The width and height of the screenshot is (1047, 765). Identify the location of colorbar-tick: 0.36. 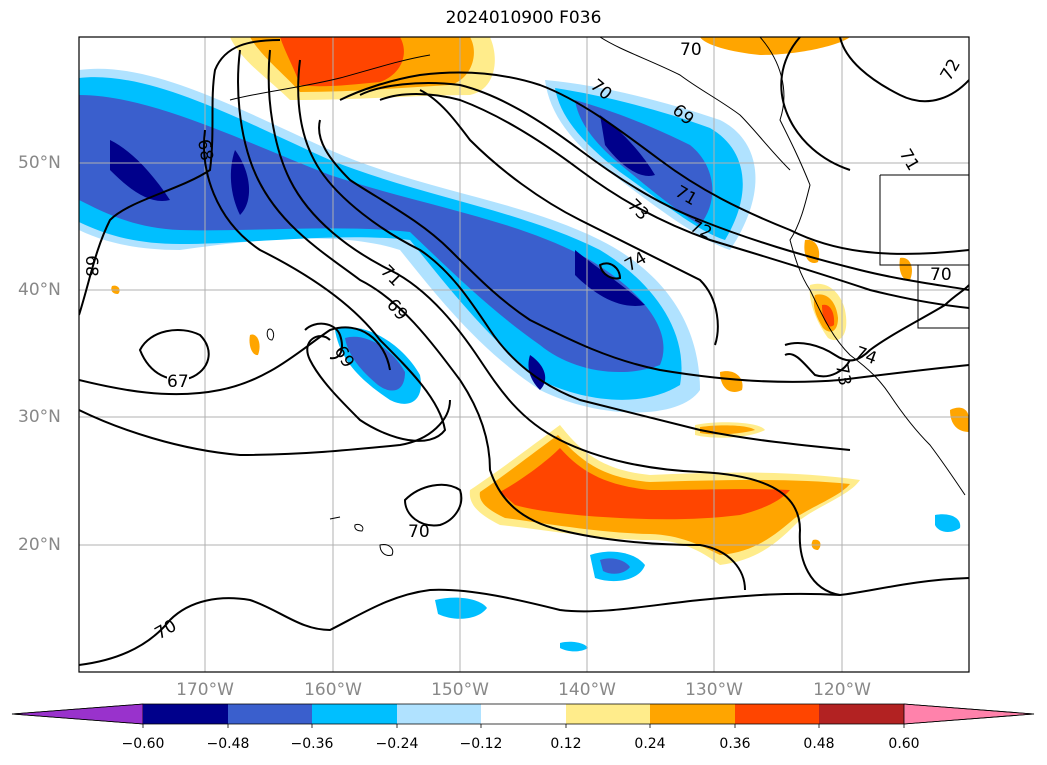
(735, 744).